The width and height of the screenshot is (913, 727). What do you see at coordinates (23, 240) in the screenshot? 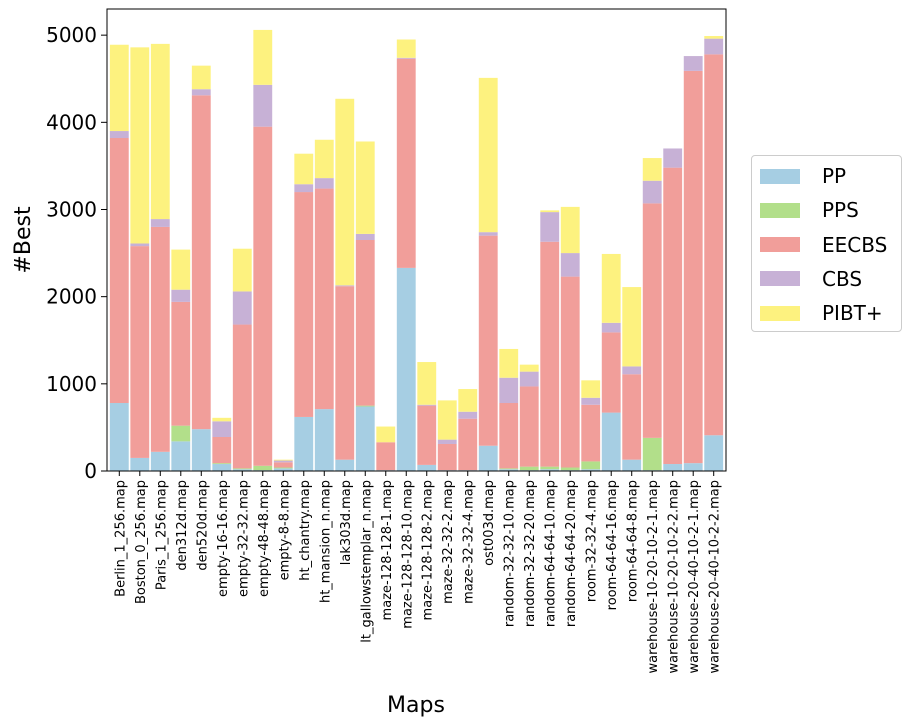
I see `y-axis-label: #Best` at bounding box center [23, 240].